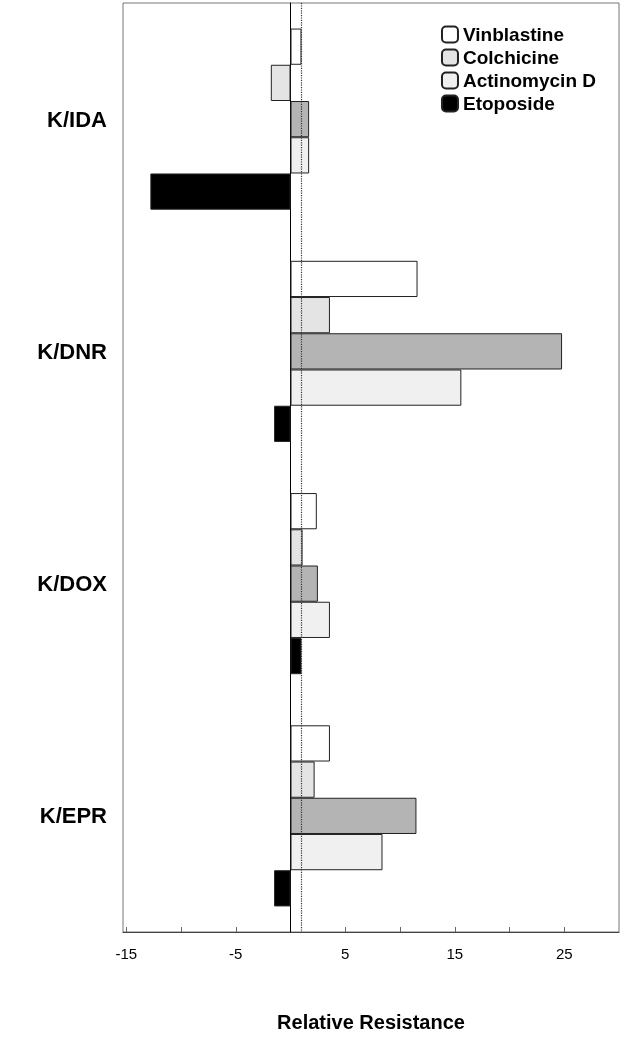 The height and width of the screenshot is (1042, 621). What do you see at coordinates (371, 1022) in the screenshot?
I see `x-axis-title: Relative Resistance` at bounding box center [371, 1022].